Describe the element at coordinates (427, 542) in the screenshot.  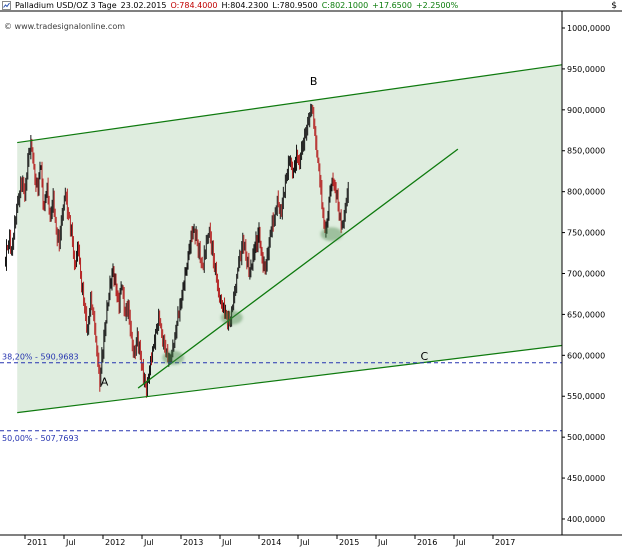
I see `x-tick-label: 2016` at that location.